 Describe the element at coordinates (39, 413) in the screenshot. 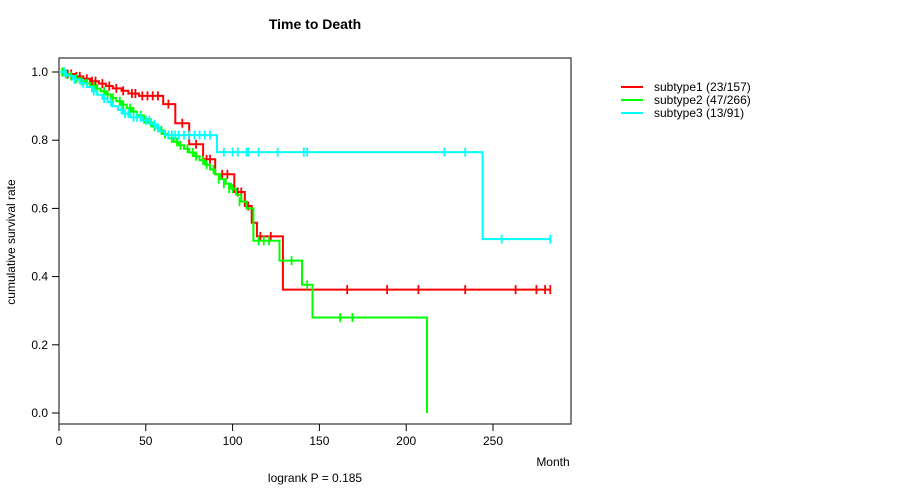

I see `y-tick-label: 0.0` at that location.